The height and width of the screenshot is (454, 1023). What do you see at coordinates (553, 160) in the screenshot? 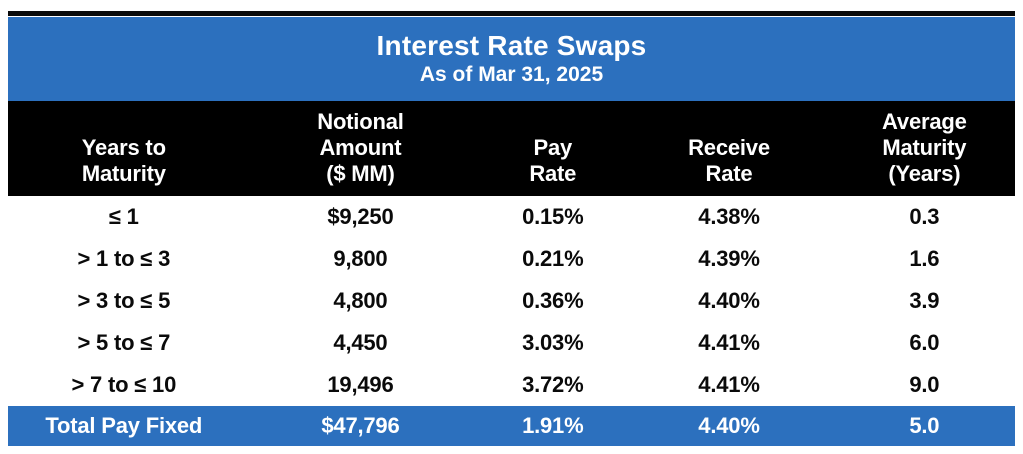
I see `column-header-pay-rate: Pay Rate` at bounding box center [553, 160].